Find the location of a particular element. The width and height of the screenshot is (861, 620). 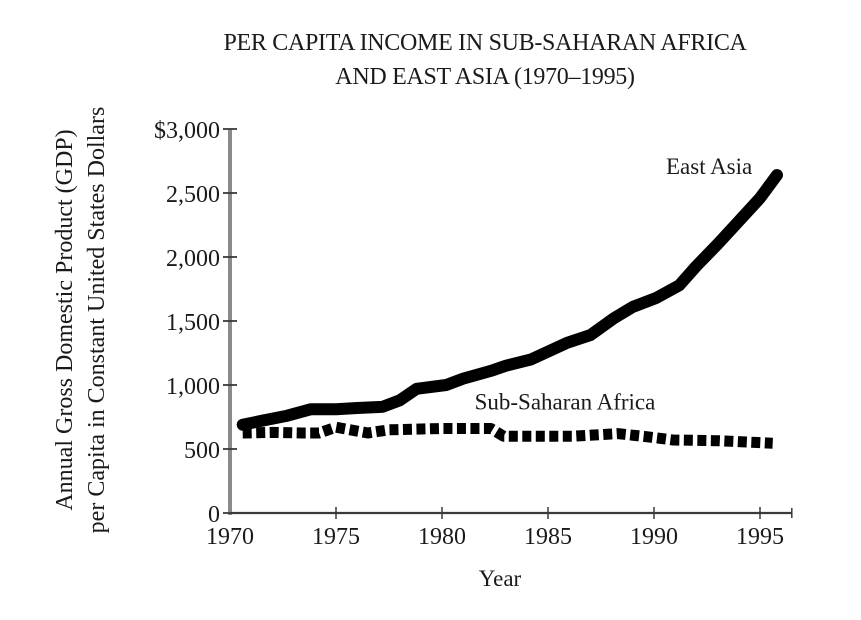

x-tick-label: 1985 is located at coordinates (548, 537).